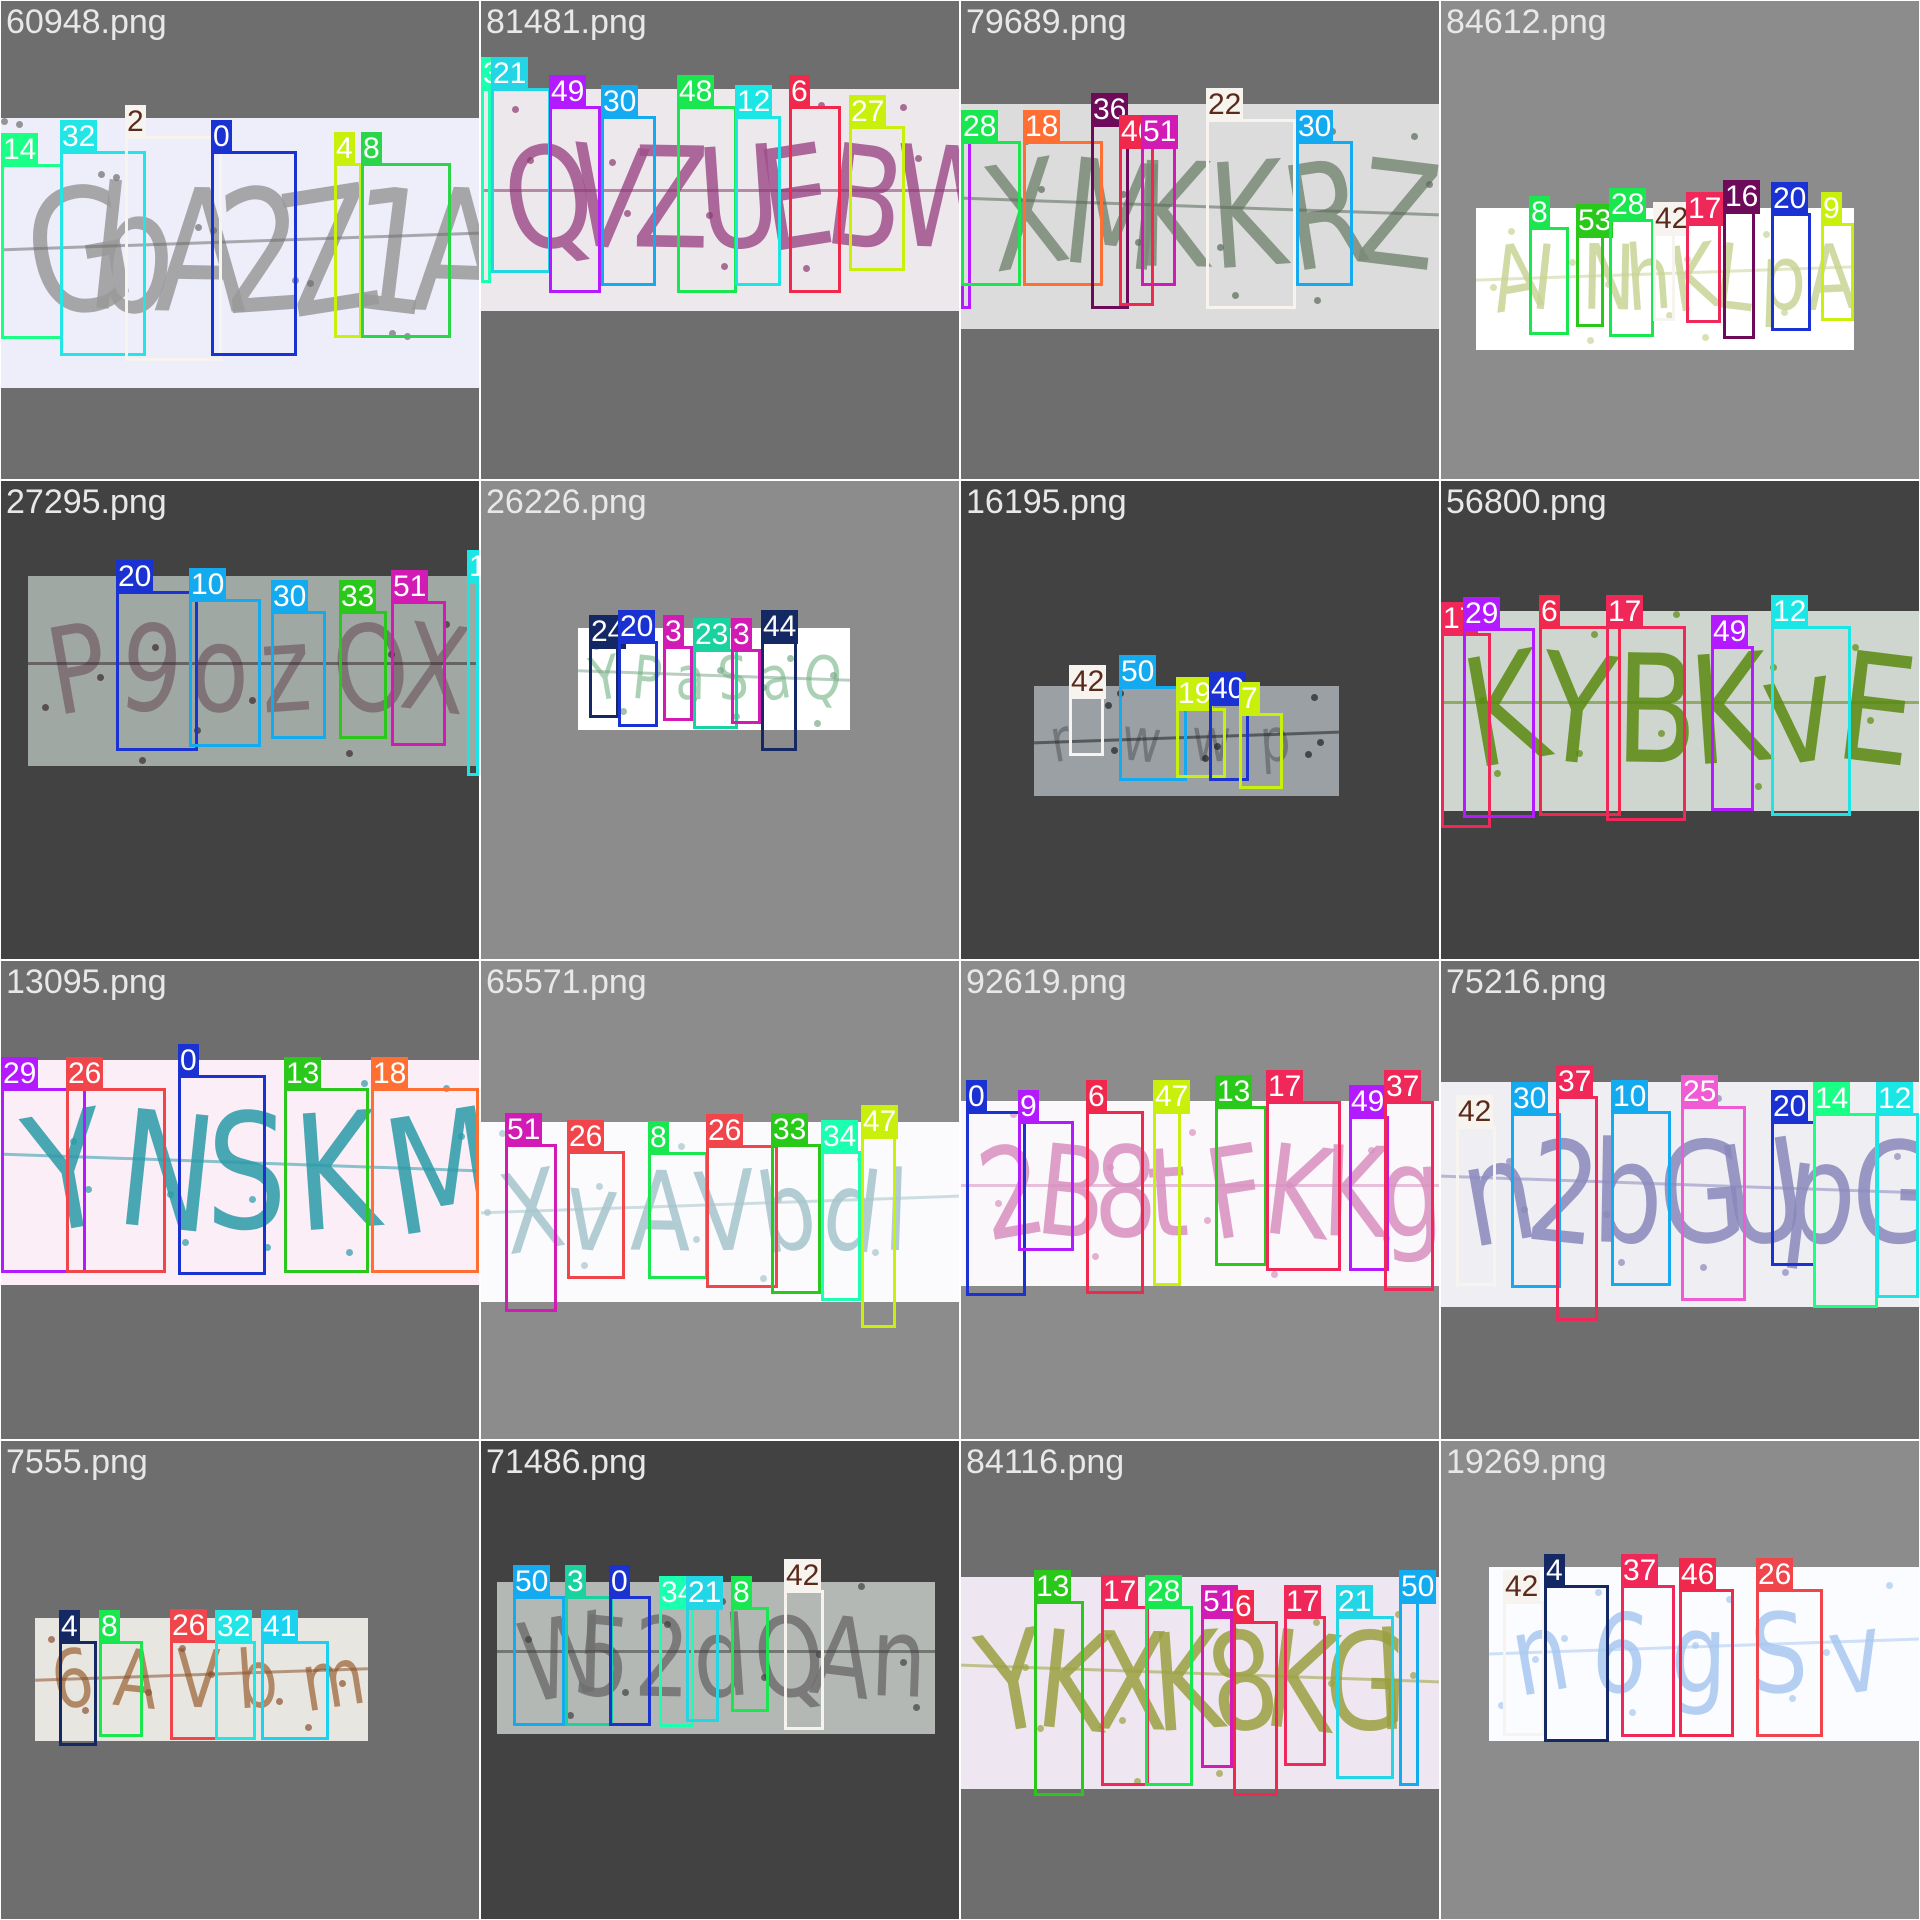 The height and width of the screenshot is (1920, 1920). Describe the element at coordinates (1249, 699) in the screenshot. I see `detection-class-label: 7` at that location.